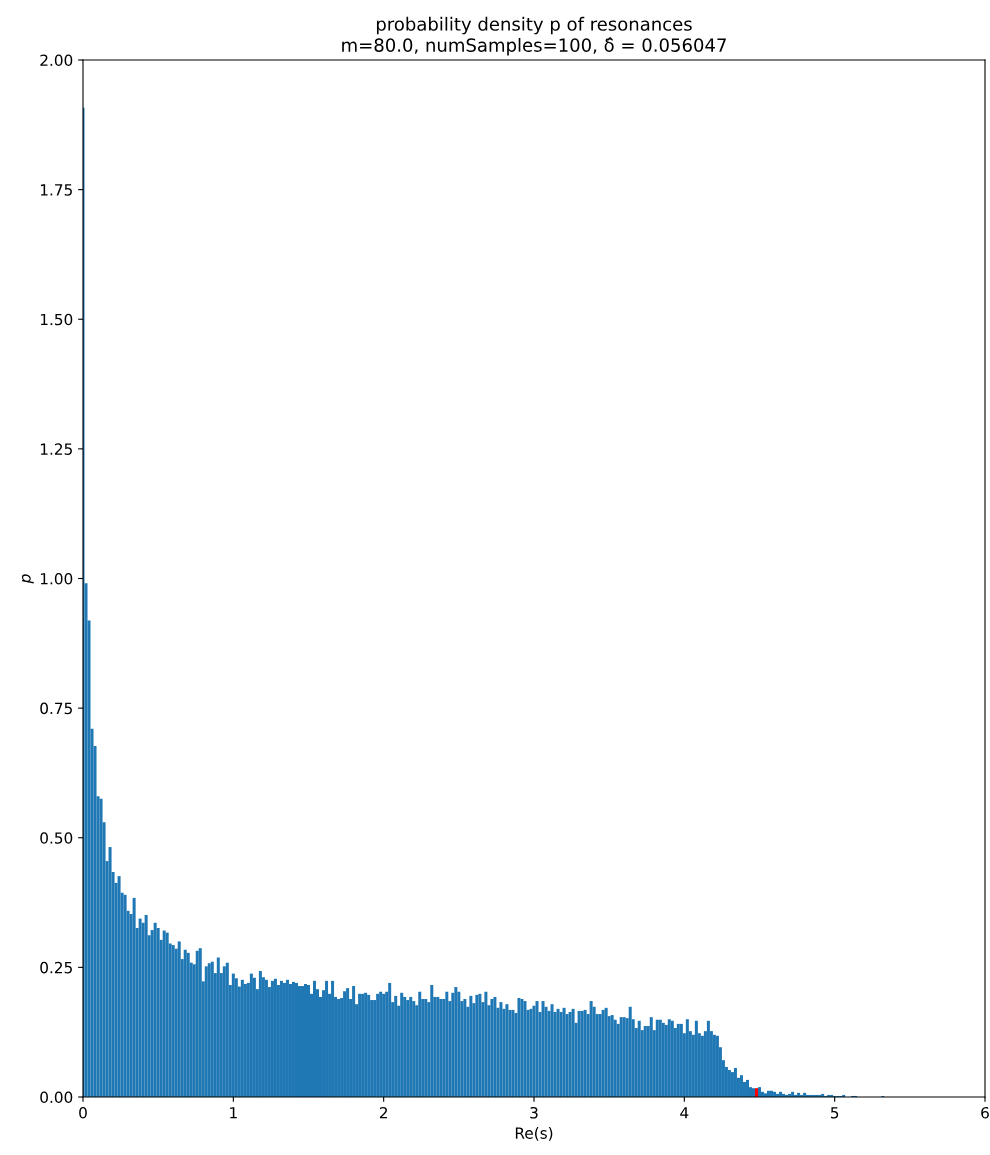 The image size is (990, 1155). Describe the element at coordinates (56, 708) in the screenshot. I see `y-tick-label: 0.75` at that location.